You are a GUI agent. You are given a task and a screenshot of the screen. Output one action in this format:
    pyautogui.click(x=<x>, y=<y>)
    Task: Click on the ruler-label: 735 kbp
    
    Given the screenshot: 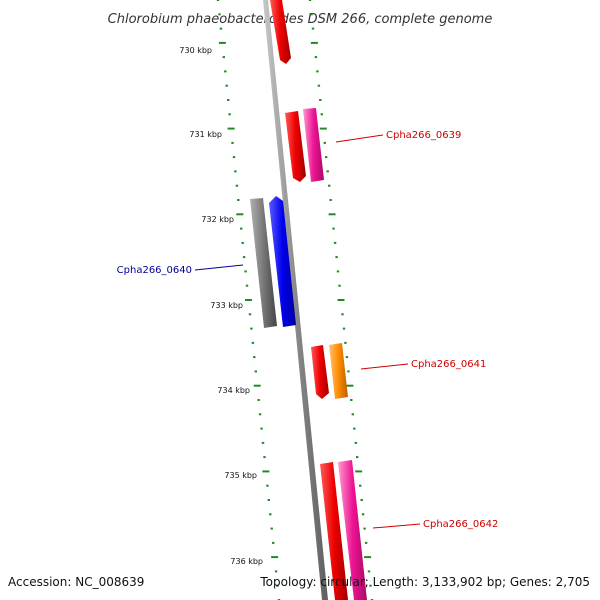 What is the action you would take?
    pyautogui.click(x=240, y=475)
    